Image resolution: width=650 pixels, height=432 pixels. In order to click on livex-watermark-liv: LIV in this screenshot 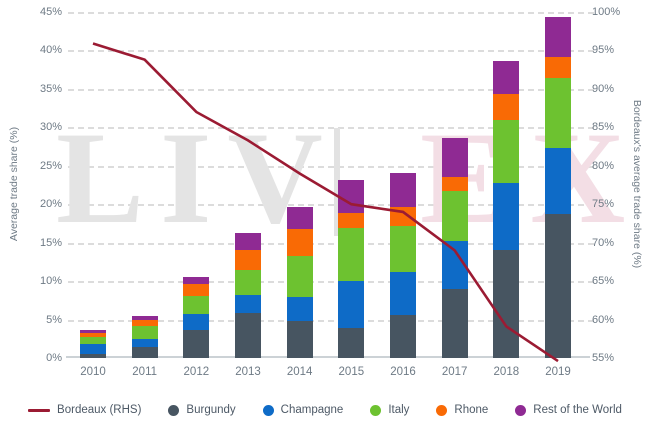, I will do `click(197, 177)`.